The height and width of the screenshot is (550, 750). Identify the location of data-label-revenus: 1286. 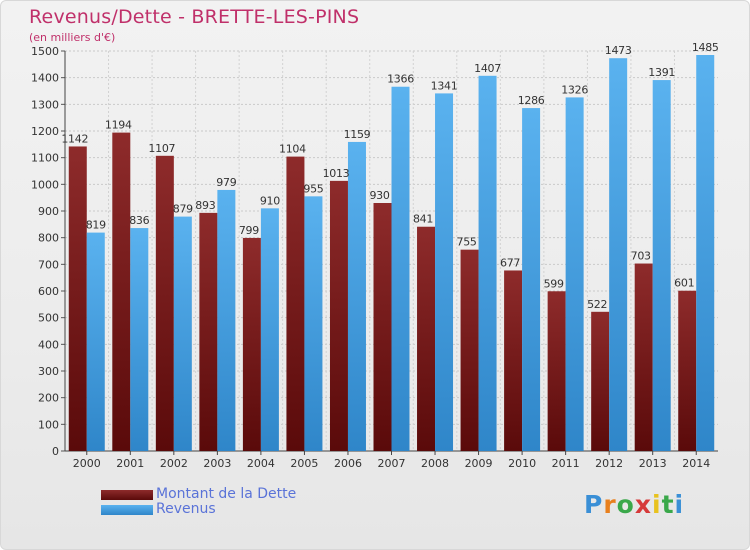
(531, 100).